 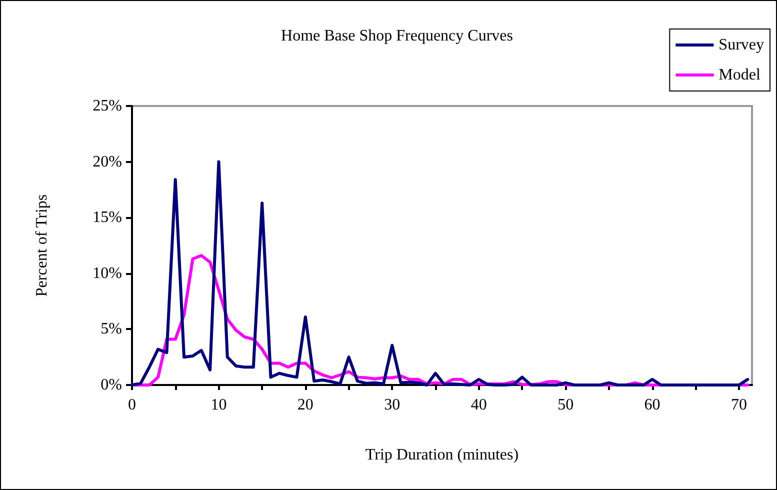 I want to click on x-tick-label: 40, so click(x=478, y=405).